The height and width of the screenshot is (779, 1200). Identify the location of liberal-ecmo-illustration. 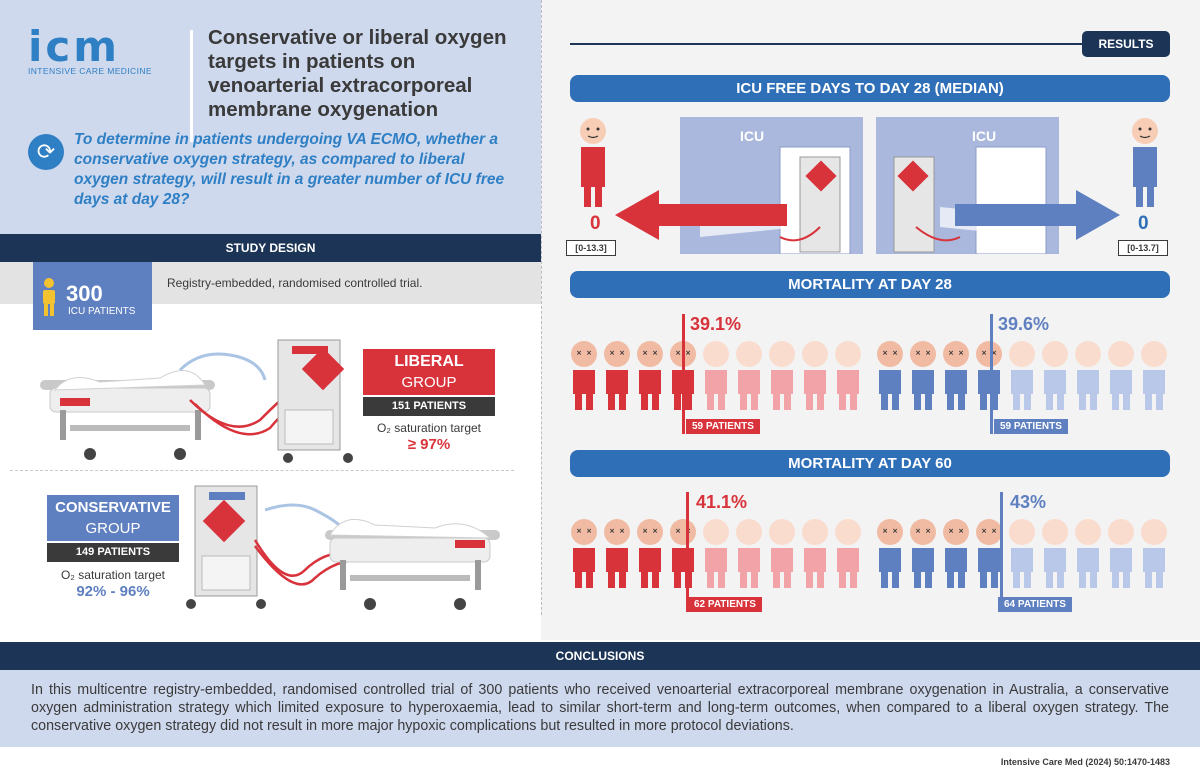
(196, 401).